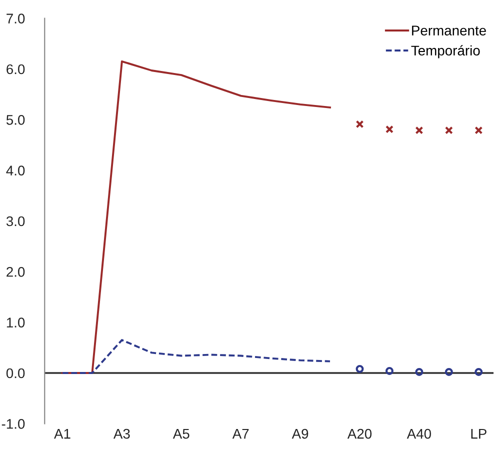 The width and height of the screenshot is (496, 458). I want to click on x-tick-label: A40, so click(419, 433).